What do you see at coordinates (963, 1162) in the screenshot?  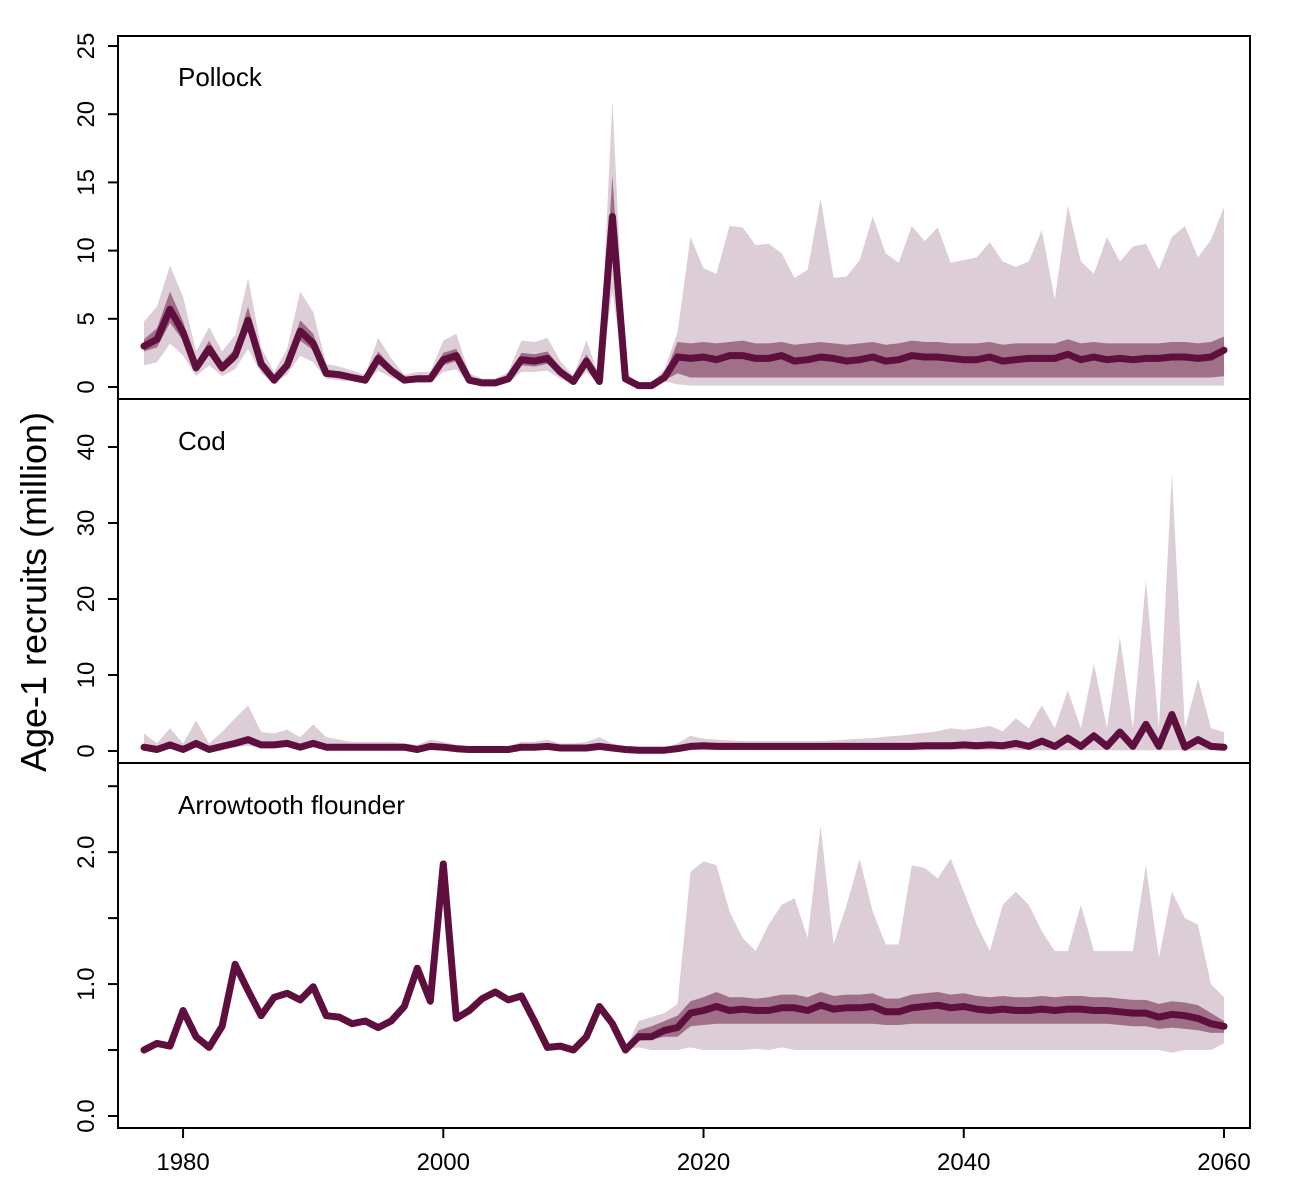 I see `x-tick-label: 2040` at bounding box center [963, 1162].